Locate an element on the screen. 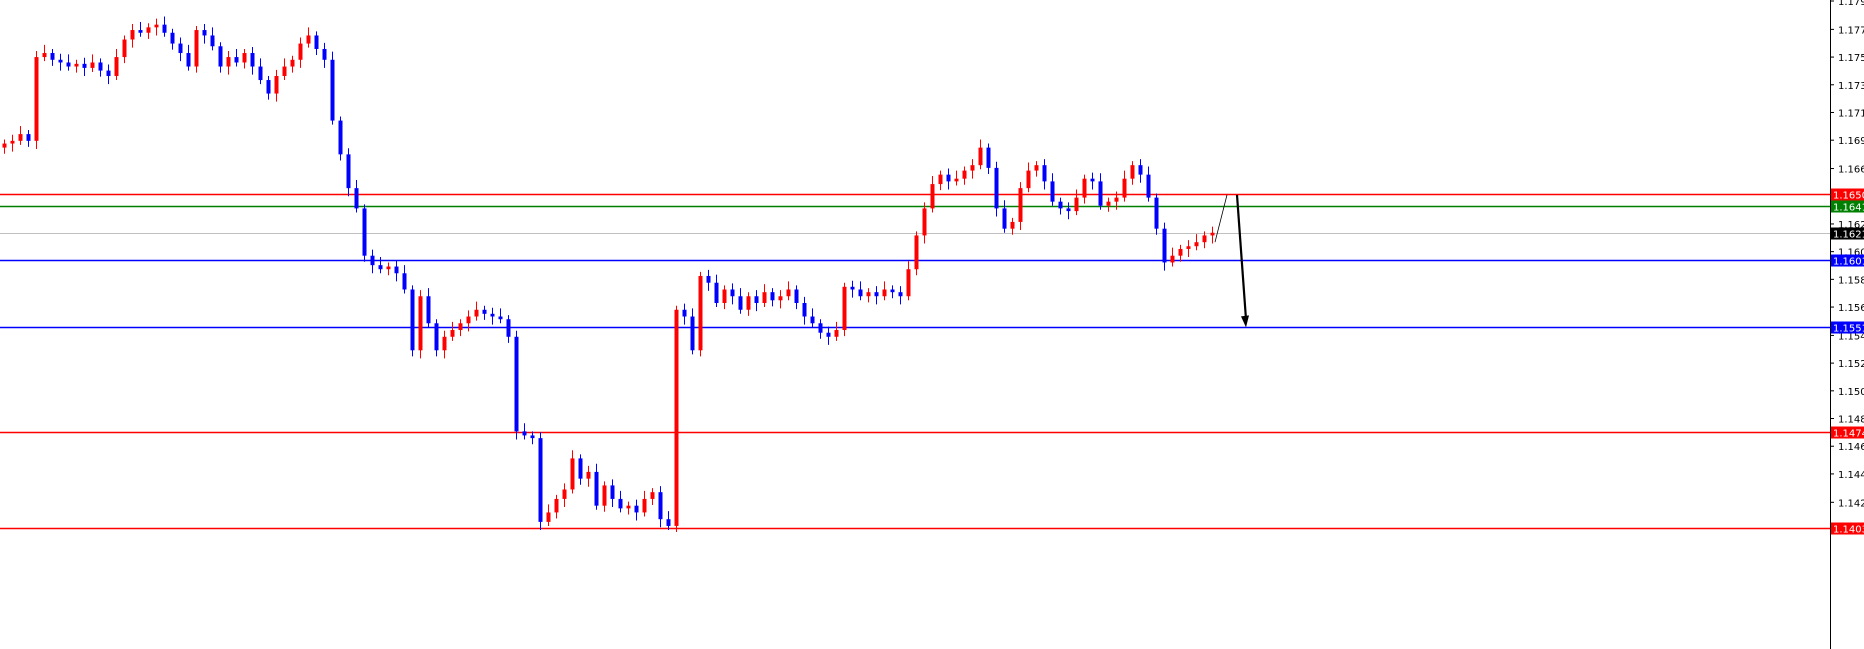 The image size is (1864, 649). tick-label: 1.15050 is located at coordinates (1851, 392).